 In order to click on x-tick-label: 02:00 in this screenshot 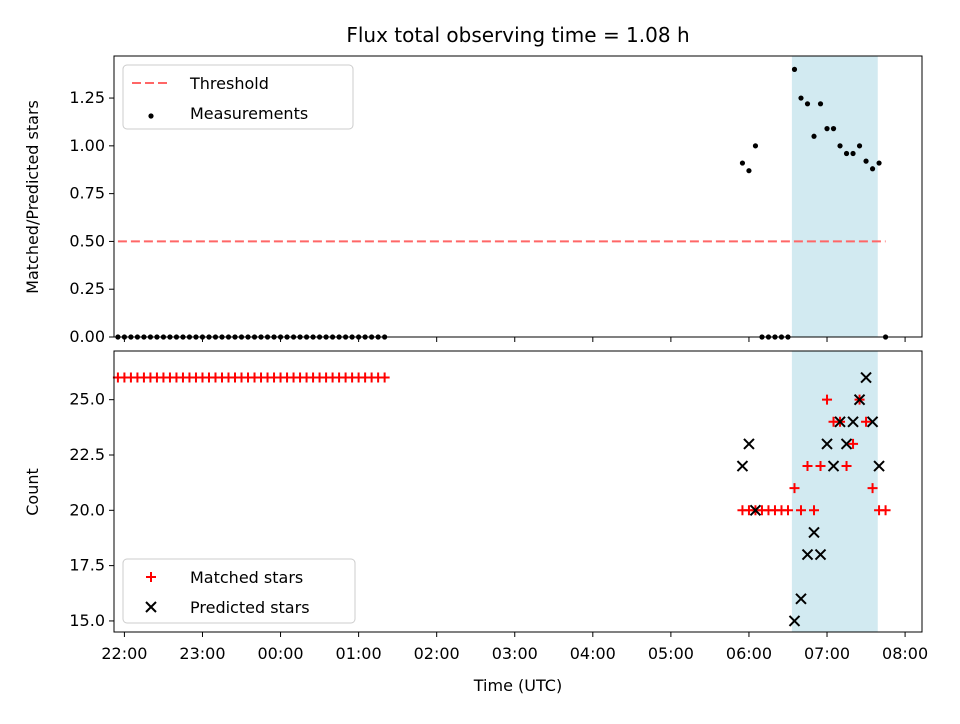, I will do `click(437, 653)`.